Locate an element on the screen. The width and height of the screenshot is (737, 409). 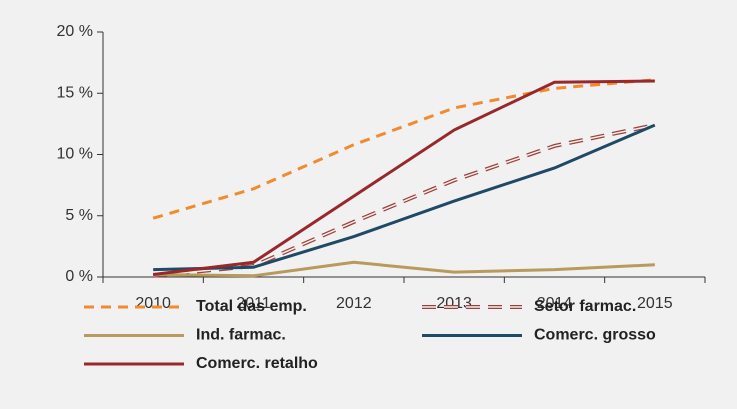
x-tick-label: 2010 is located at coordinates (153, 303).